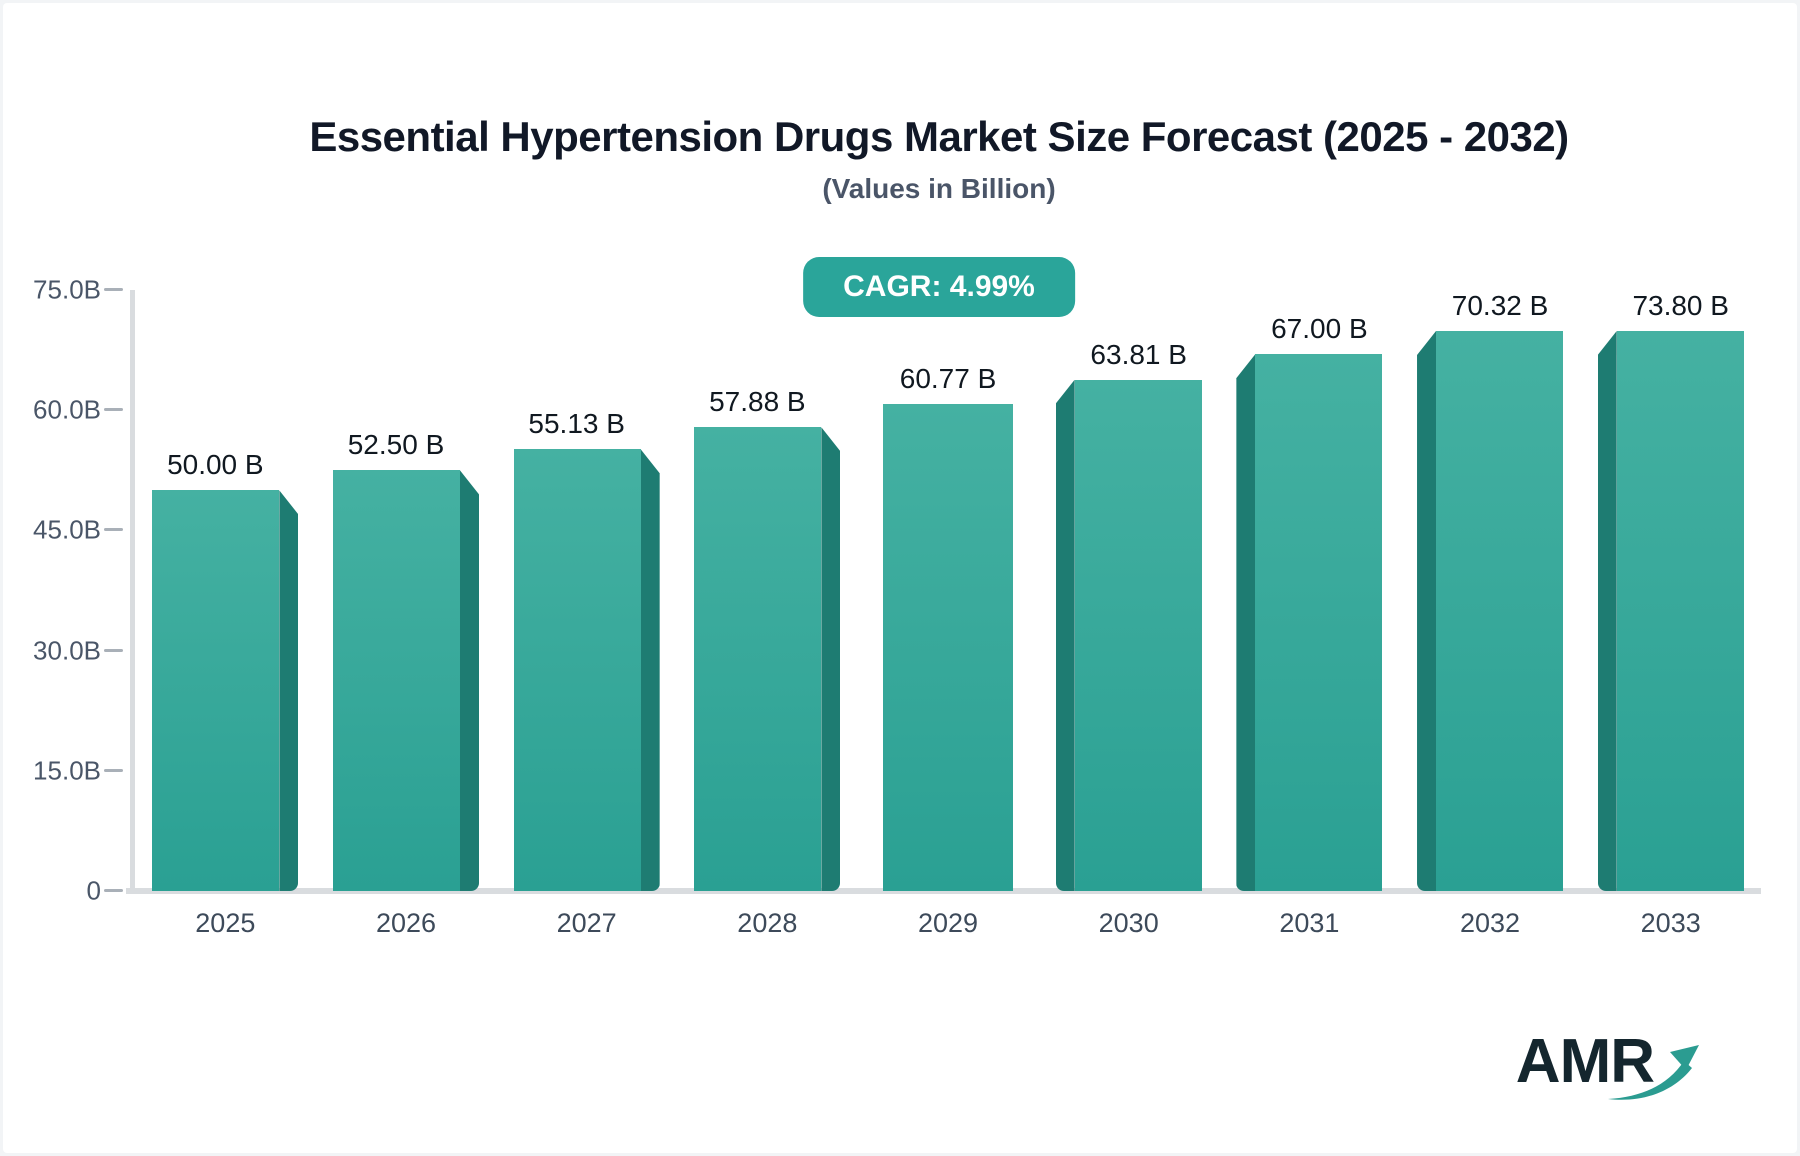  What do you see at coordinates (1490, 923) in the screenshot?
I see `x-axis-label: 2032` at bounding box center [1490, 923].